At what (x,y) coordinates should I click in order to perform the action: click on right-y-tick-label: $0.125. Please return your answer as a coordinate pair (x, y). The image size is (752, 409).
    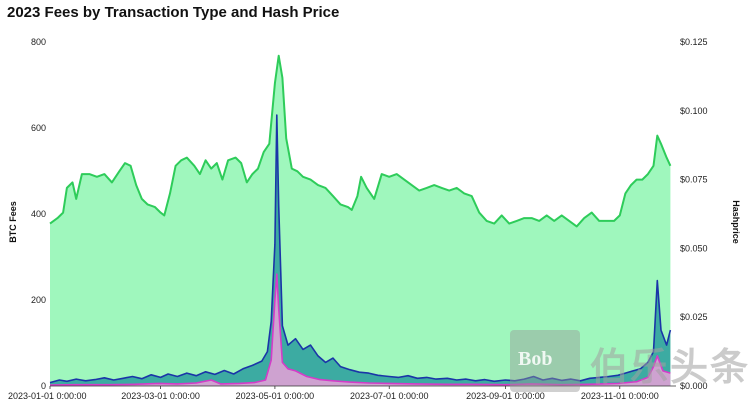
    Looking at the image, I should click on (694, 42).